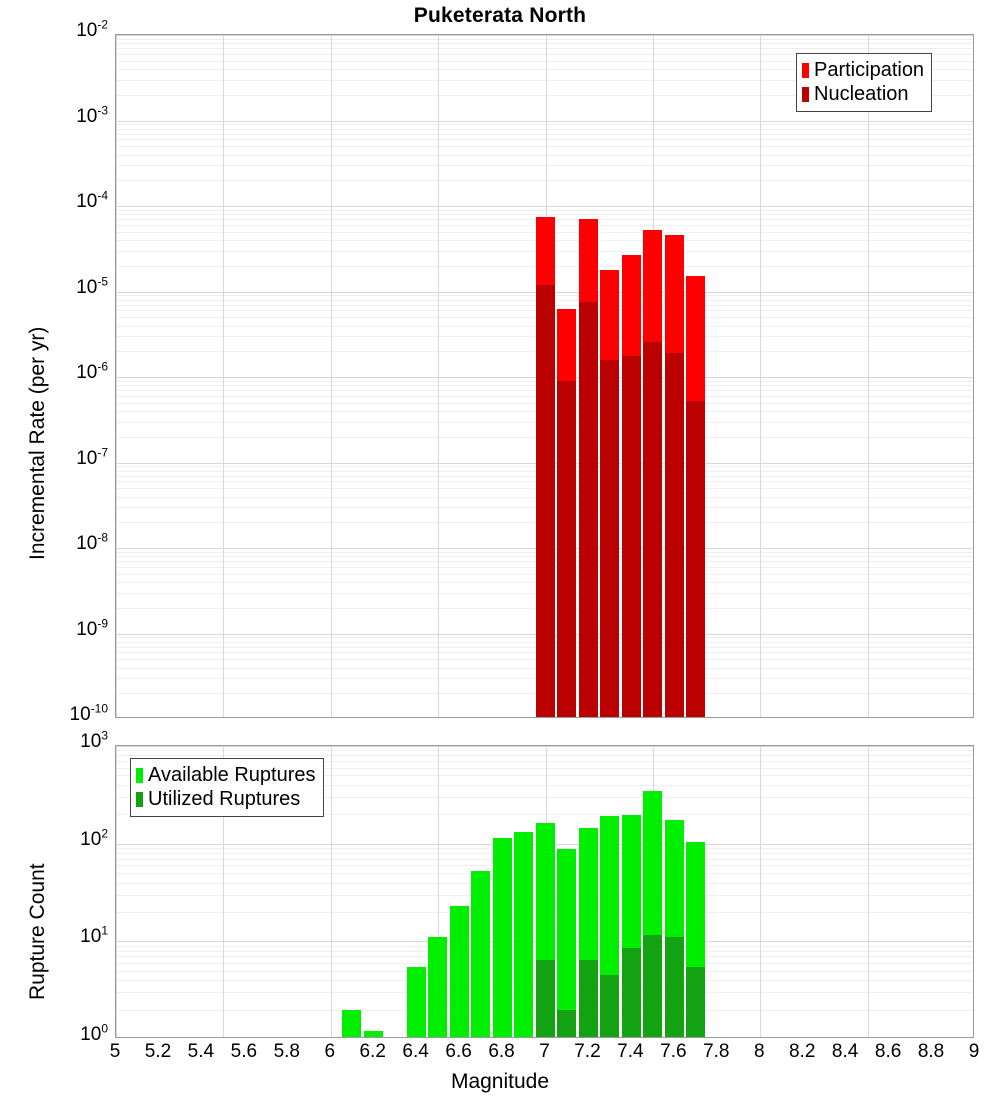 The width and height of the screenshot is (1000, 1100). I want to click on bottom-legend: Available Ruptures Utilized Ruptures, so click(227, 787).